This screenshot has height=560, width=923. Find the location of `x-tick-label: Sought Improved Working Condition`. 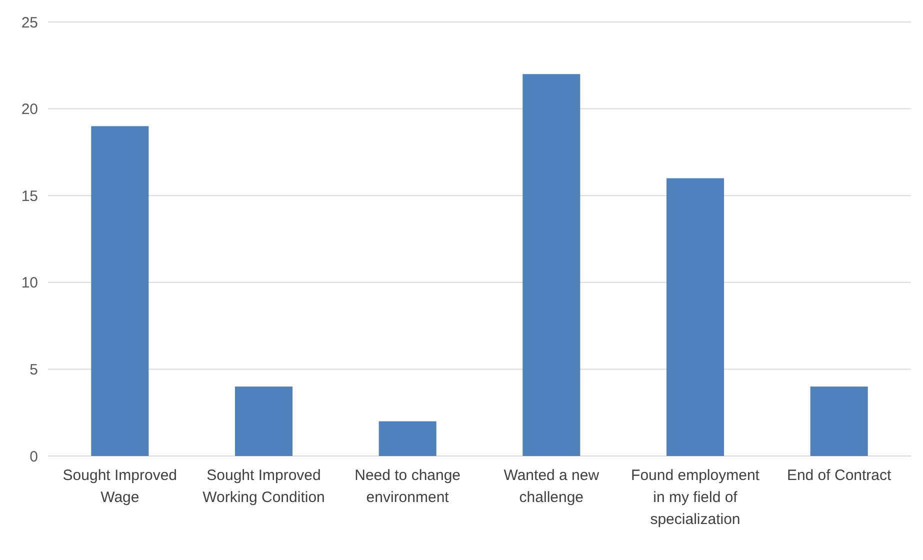

x-tick-label: Sought Improved Working Condition is located at coordinates (263, 486).